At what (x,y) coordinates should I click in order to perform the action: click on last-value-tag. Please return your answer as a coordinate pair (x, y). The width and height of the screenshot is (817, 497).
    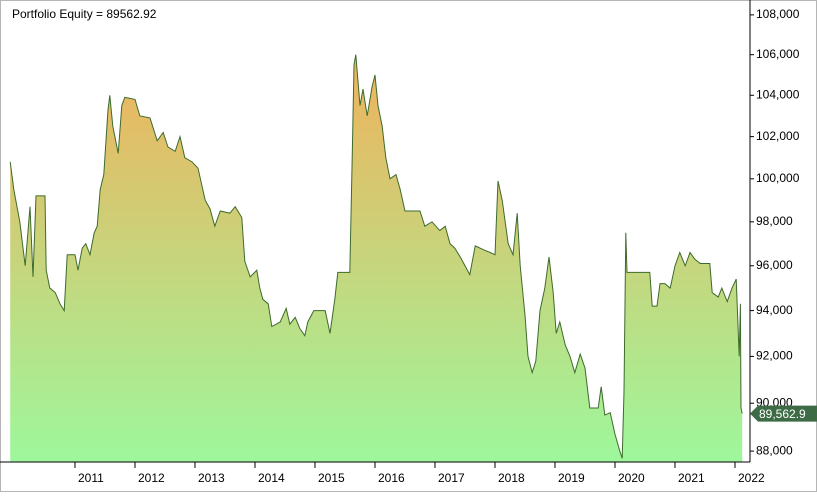
    Looking at the image, I should click on (783, 413).